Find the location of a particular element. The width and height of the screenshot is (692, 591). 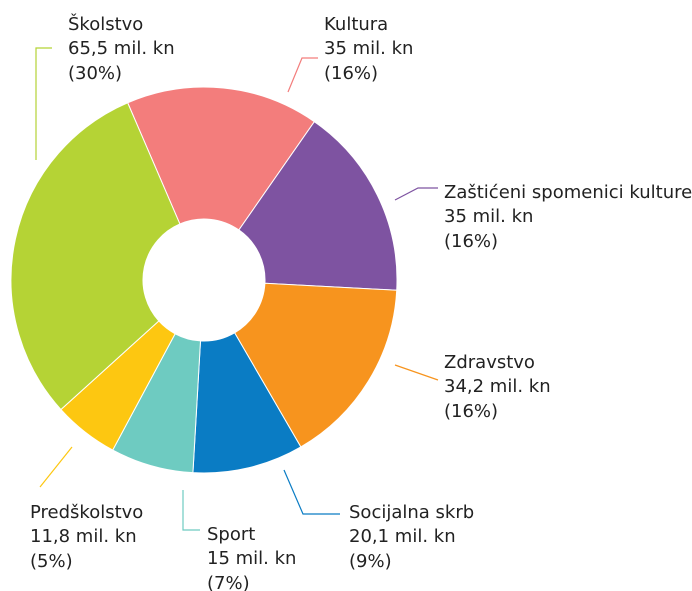

slice-label: Školstvo is located at coordinates (105, 24).